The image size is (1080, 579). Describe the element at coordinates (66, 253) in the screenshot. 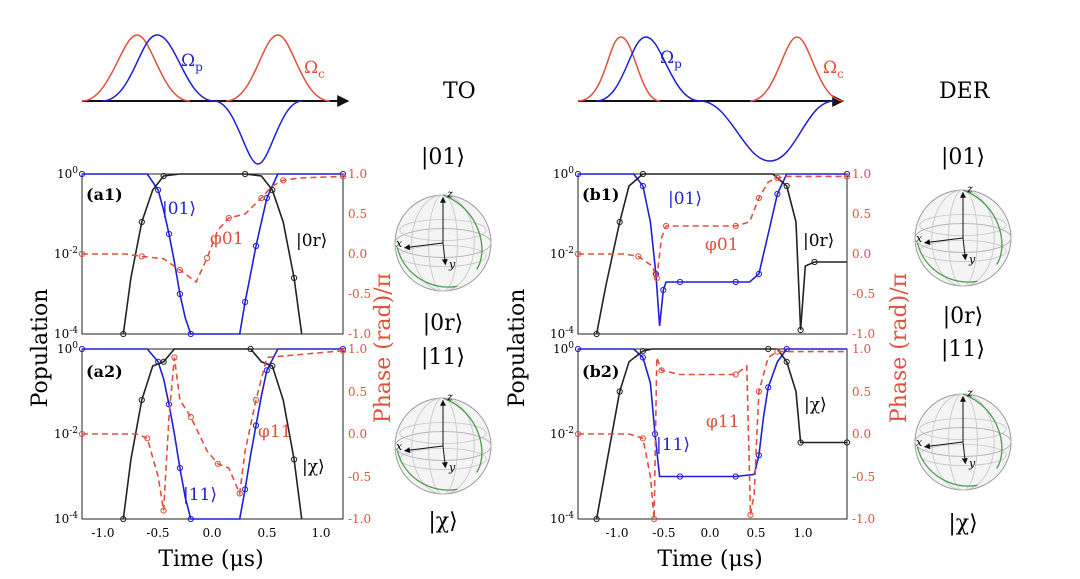

I see `left-ticks-a1: 10⁰ 10⁻² 10⁻⁴` at that location.